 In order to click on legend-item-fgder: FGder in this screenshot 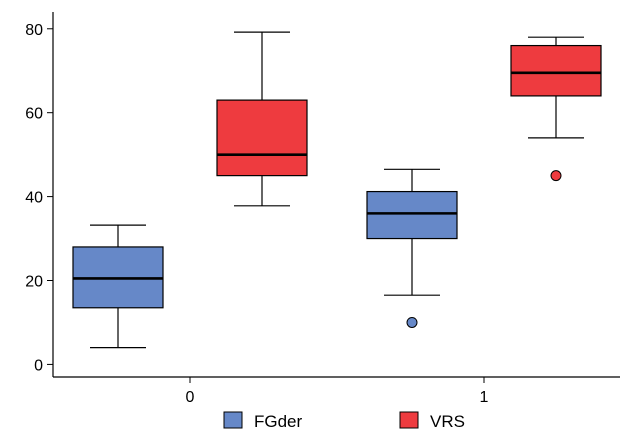, I will do `click(263, 421)`.